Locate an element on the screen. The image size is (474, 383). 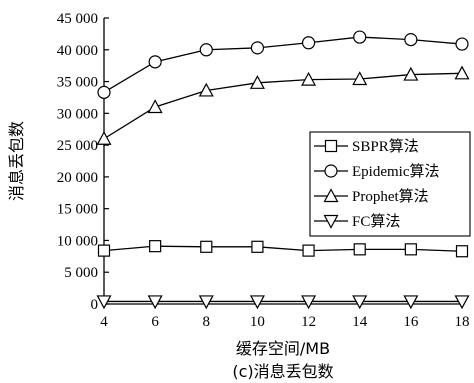
x-tick-label: 12 is located at coordinates (308, 322).